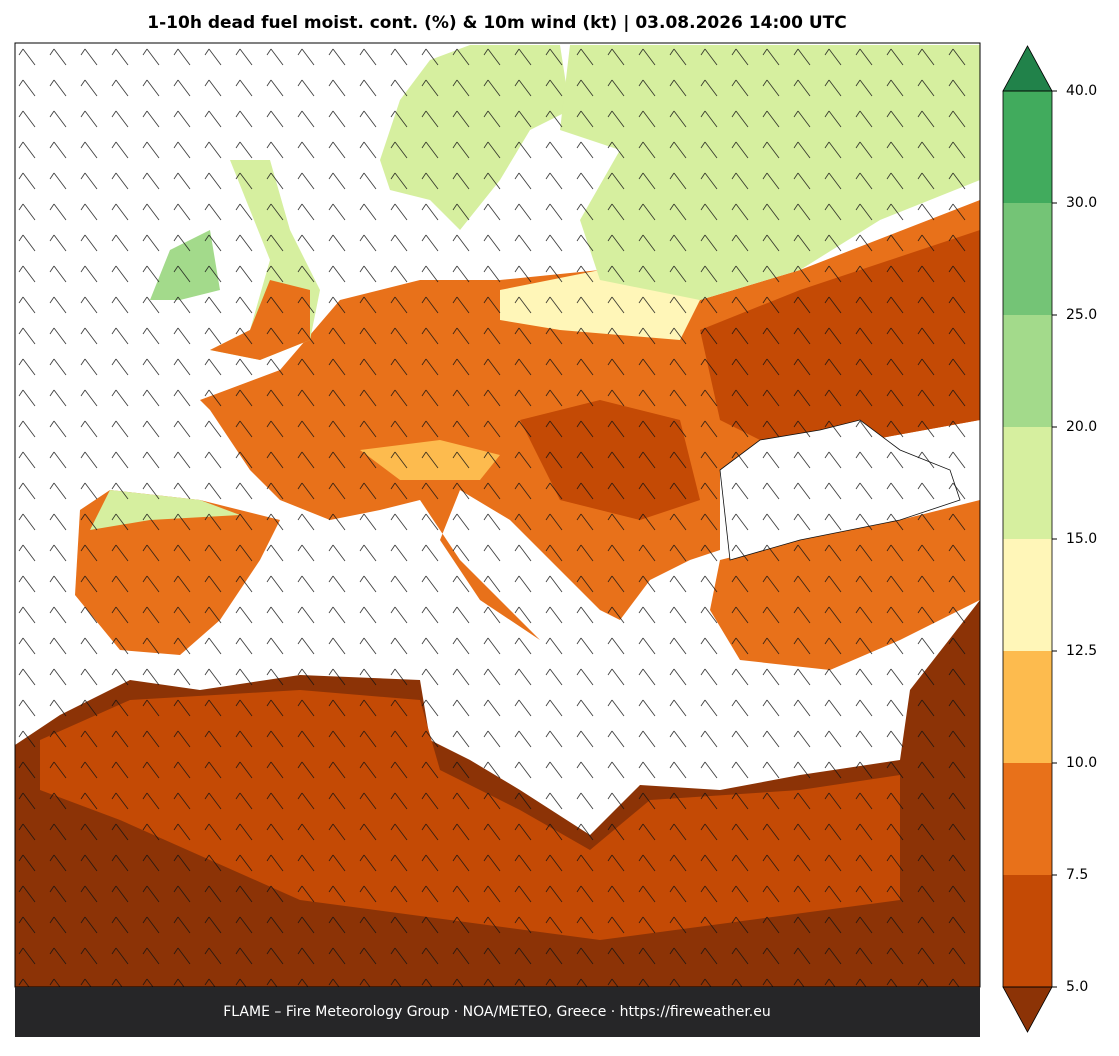 This screenshot has height=1056, width=1119. I want to click on colorbar-tick-label: 40.0, so click(1081, 91).